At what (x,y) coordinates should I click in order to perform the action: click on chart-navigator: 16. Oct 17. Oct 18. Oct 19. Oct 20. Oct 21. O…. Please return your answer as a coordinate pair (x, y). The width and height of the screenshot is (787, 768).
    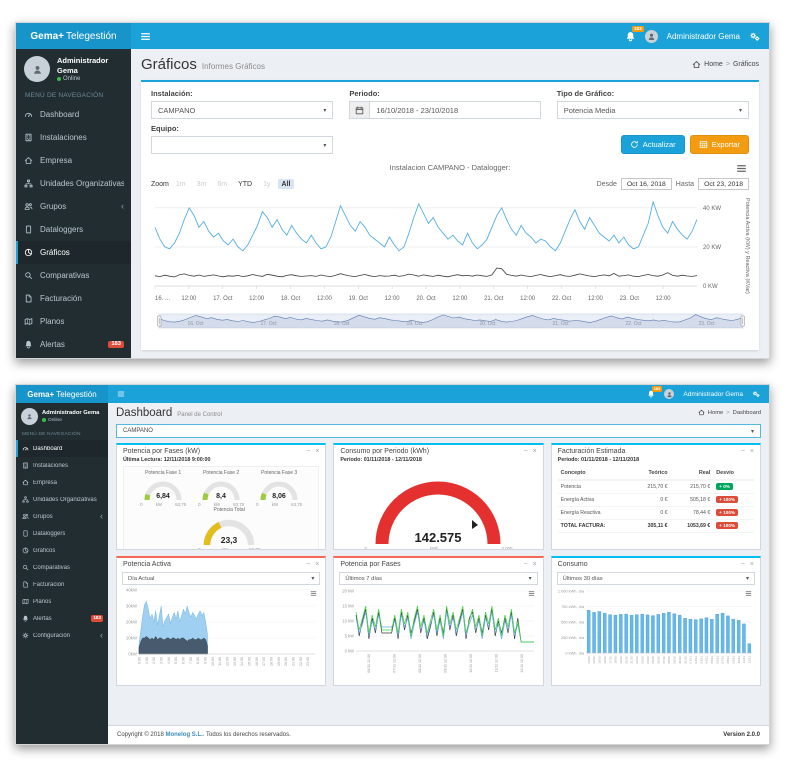
    Looking at the image, I should click on (451, 323).